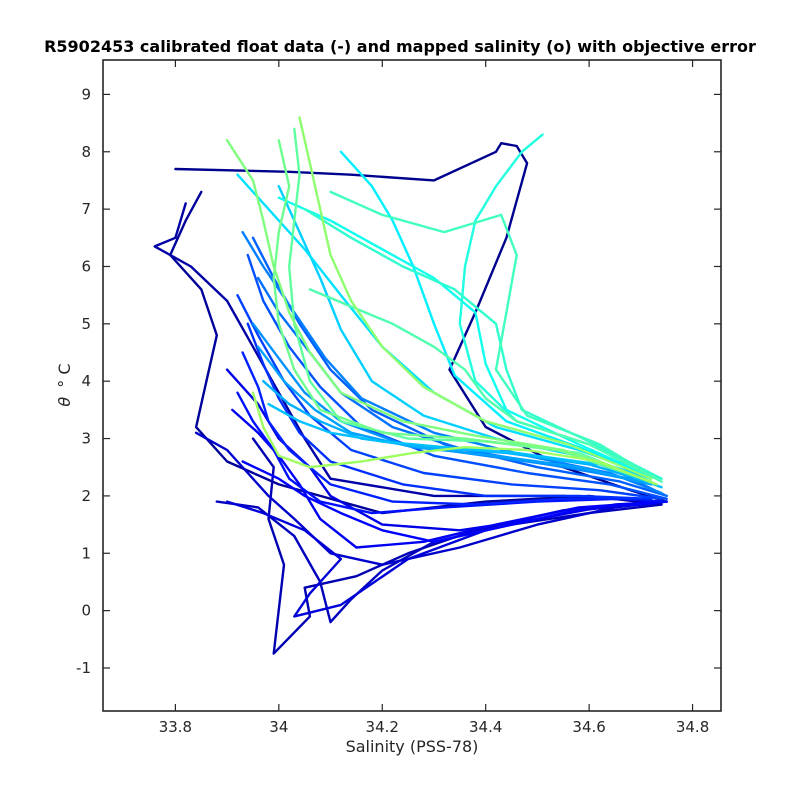 Image resolution: width=800 pixels, height=800 pixels. I want to click on x-tick-label: 34.2, so click(382, 727).